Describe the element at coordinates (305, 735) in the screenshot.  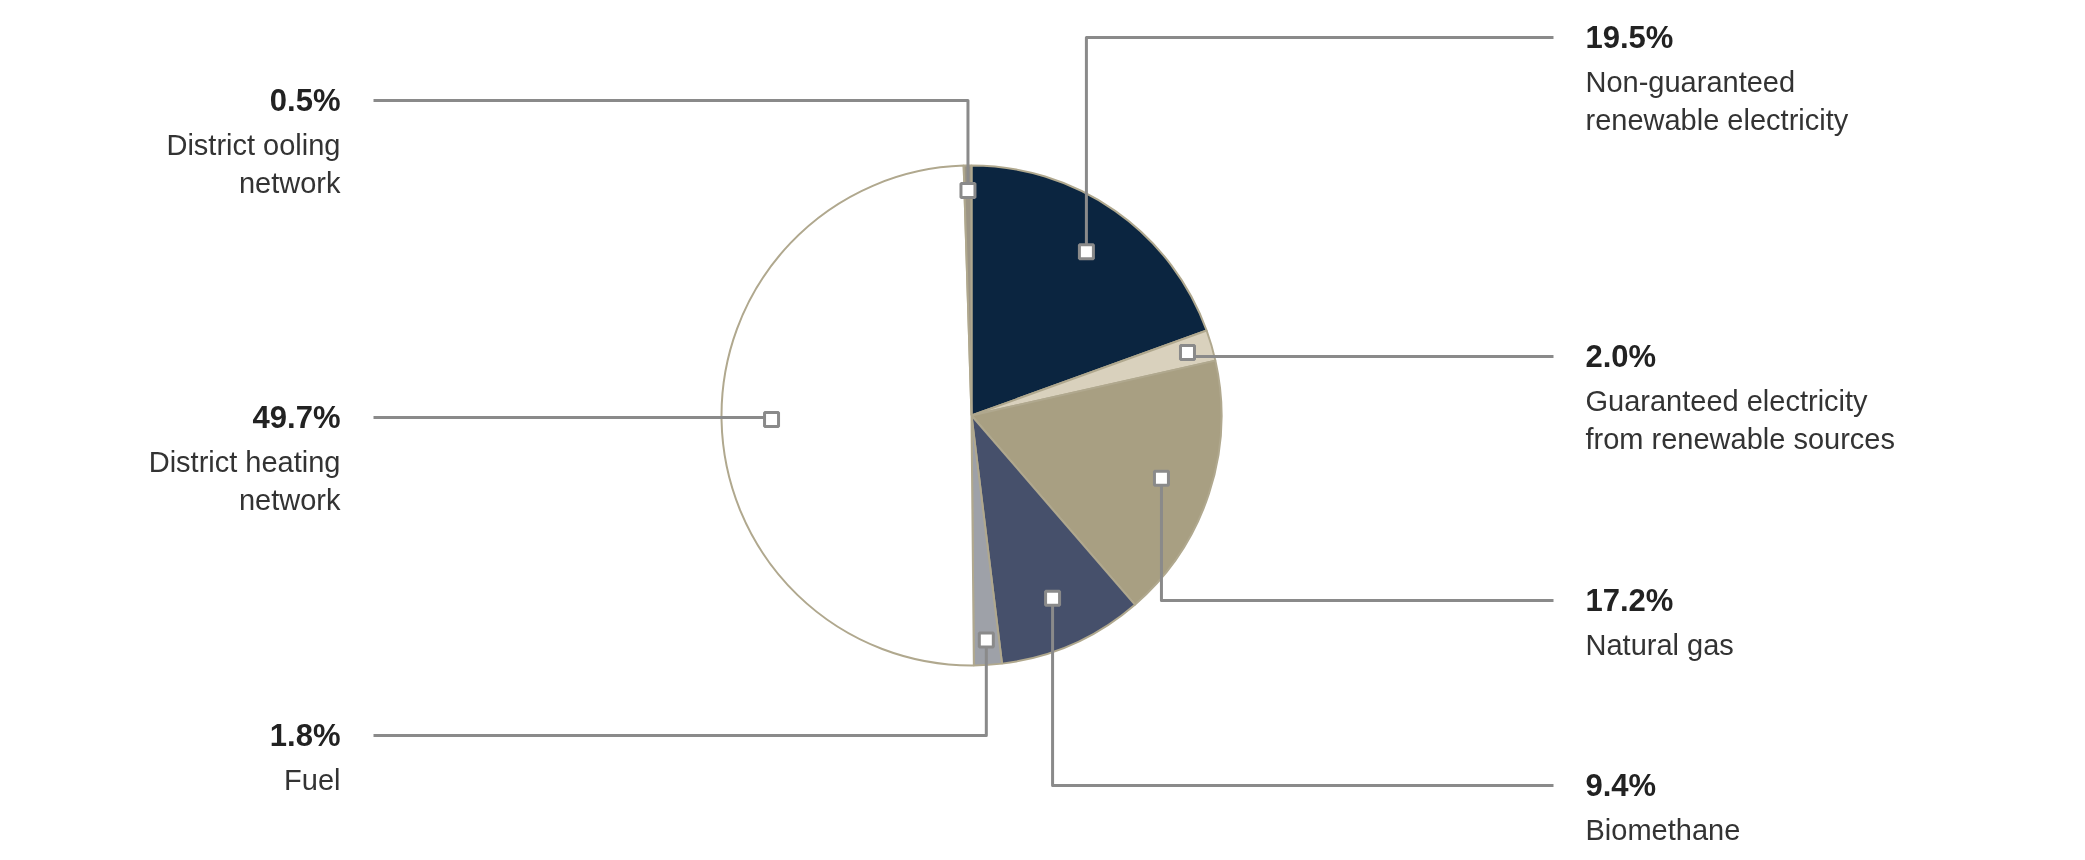
I see `data-label: 1.8%` at that location.